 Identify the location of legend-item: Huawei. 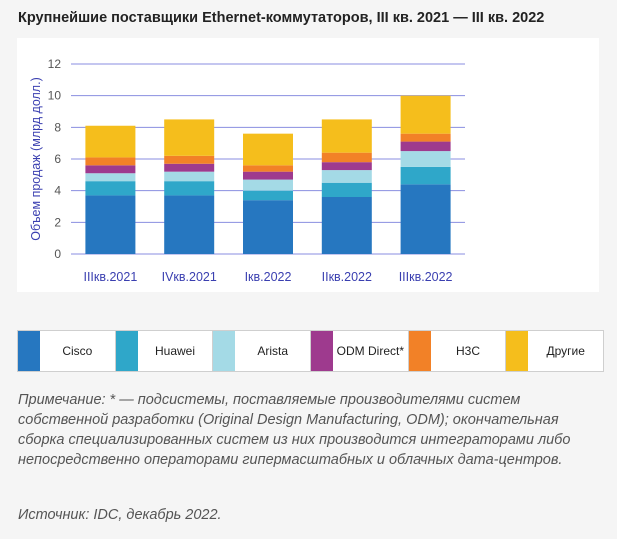
(164, 351).